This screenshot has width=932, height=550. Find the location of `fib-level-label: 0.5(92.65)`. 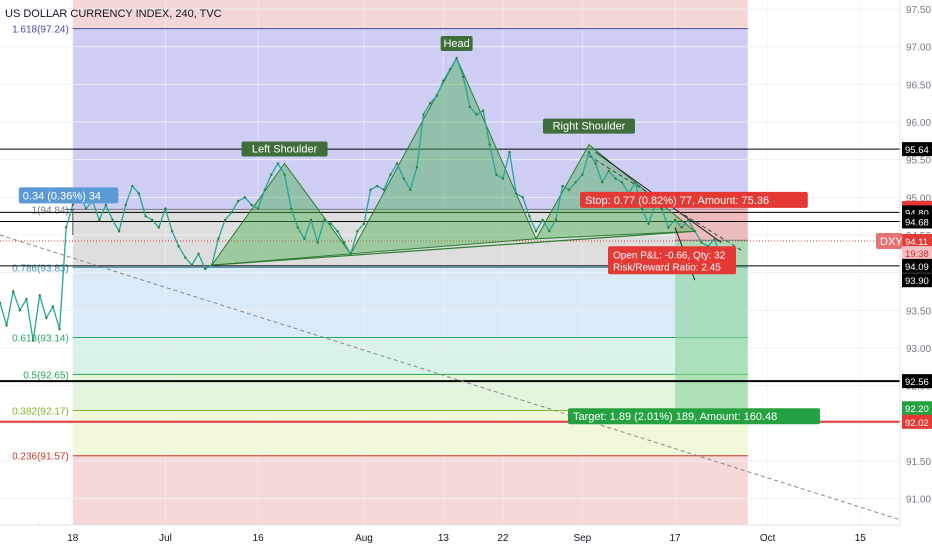

fib-level-label: 0.5(92.65) is located at coordinates (46, 375).